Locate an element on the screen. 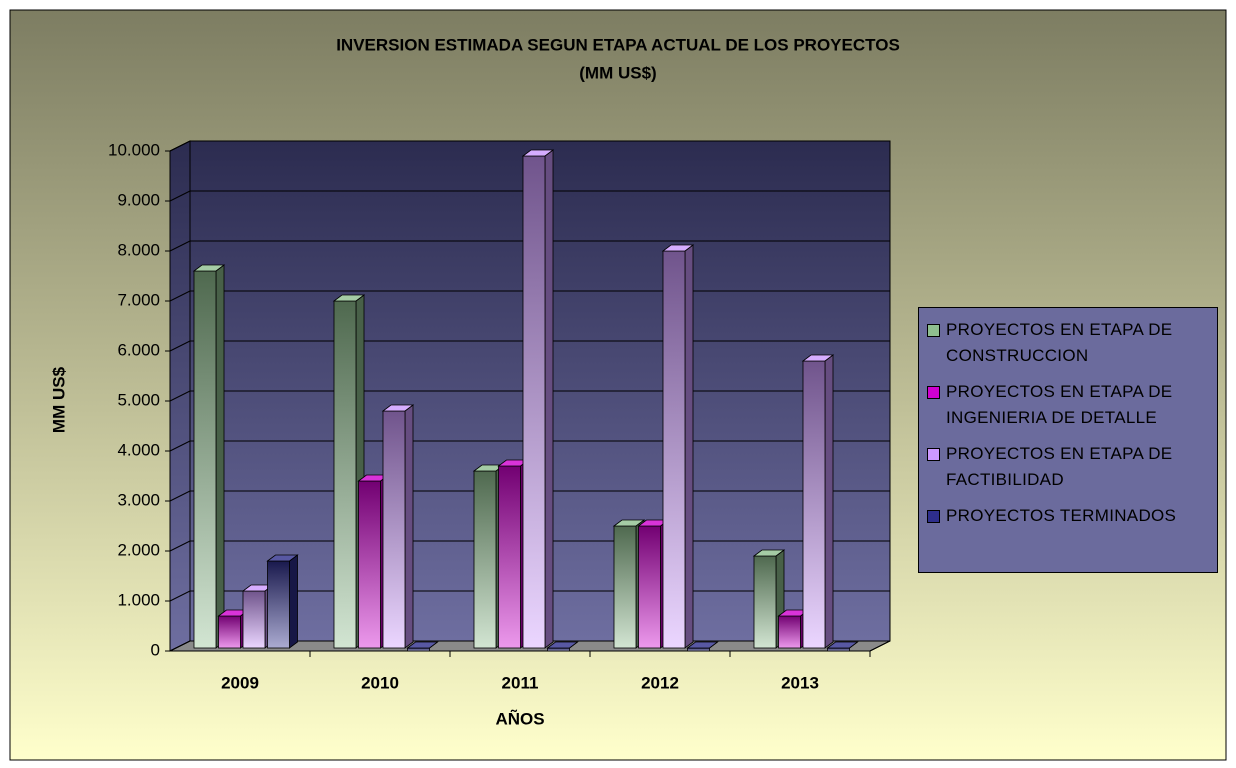  y-tick-label: 9.000 is located at coordinates (138, 199).